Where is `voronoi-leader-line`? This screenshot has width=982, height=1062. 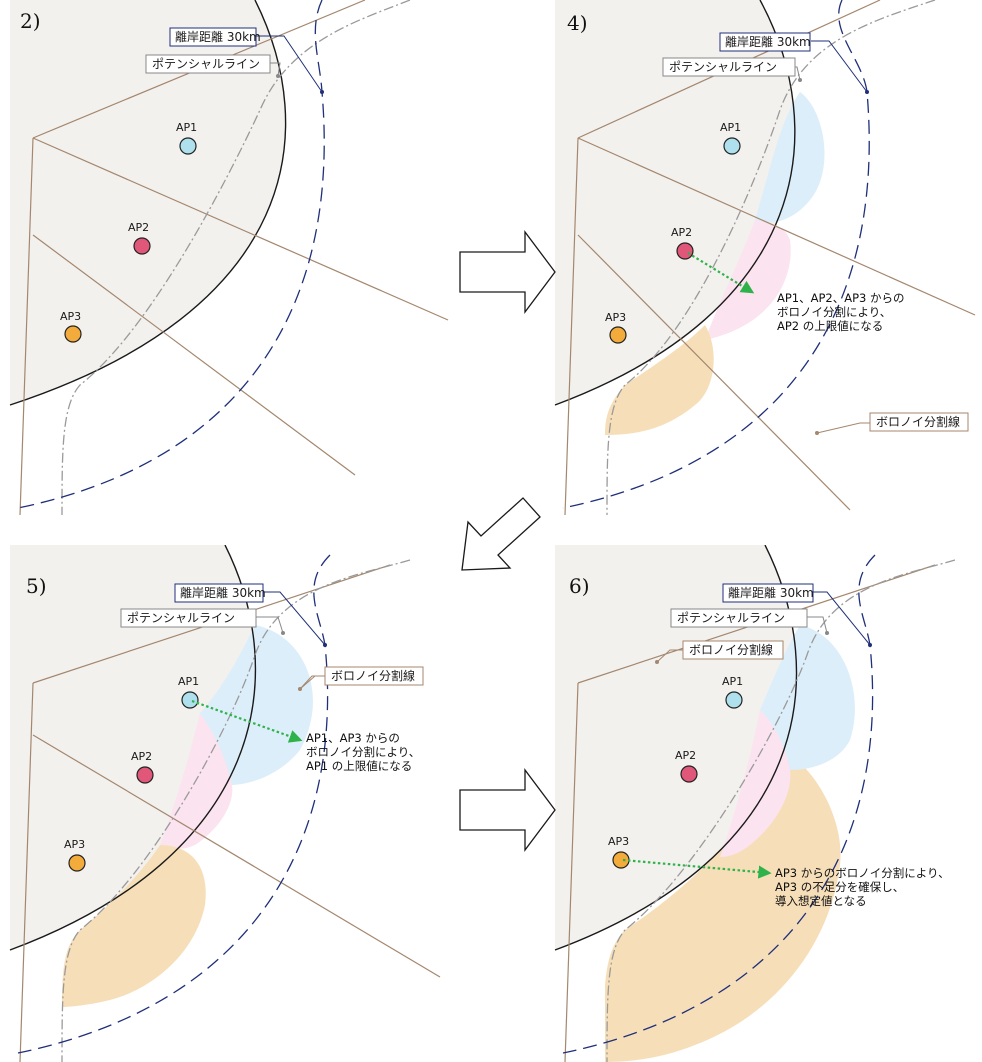
voronoi-leader-line is located at coordinates (312, 682).